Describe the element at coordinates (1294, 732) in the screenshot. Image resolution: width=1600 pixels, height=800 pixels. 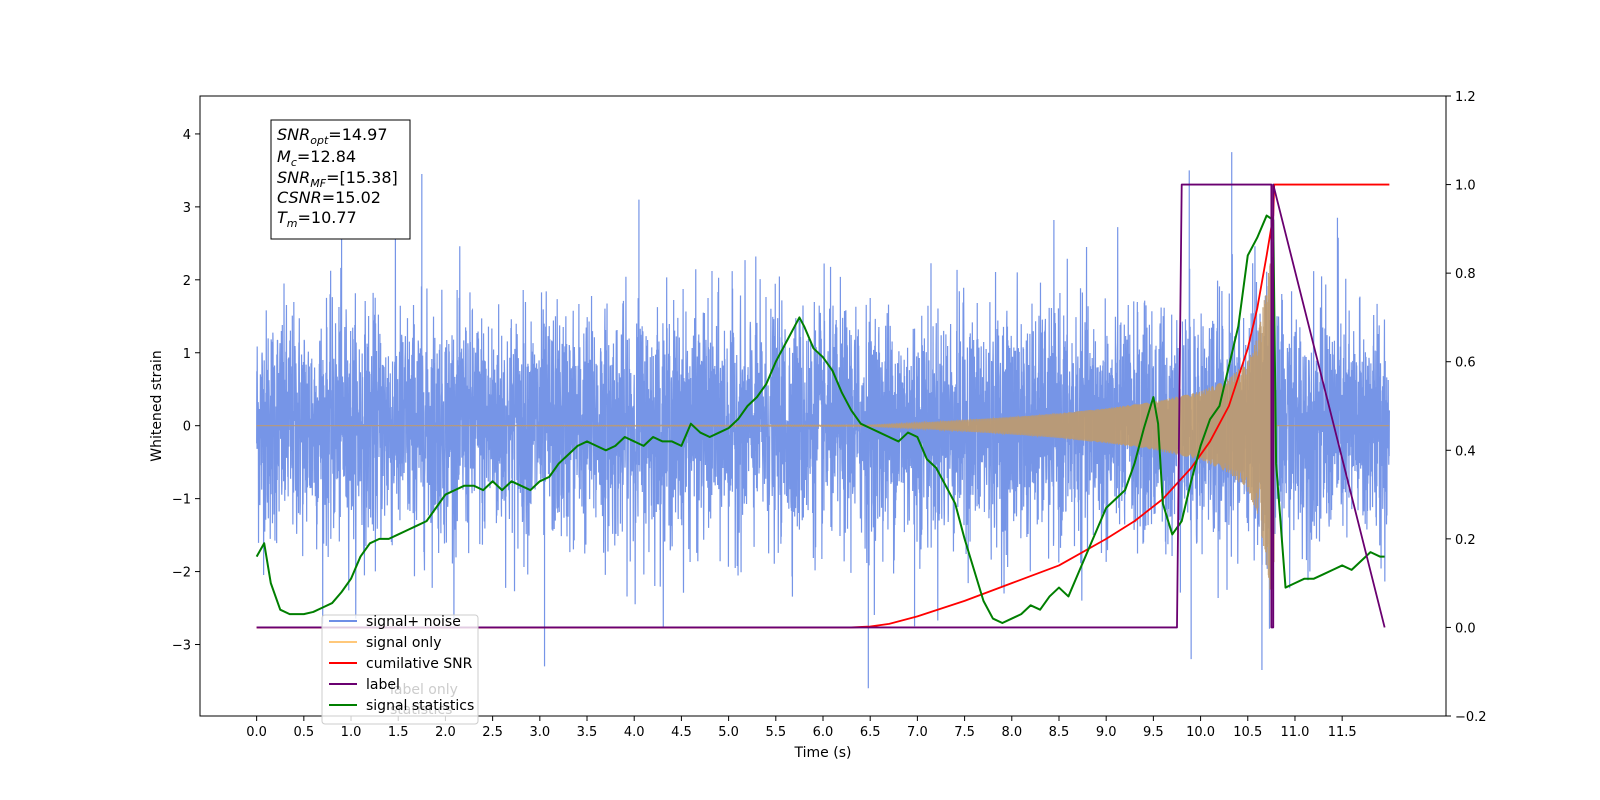
I see `x-tick-label: 11.0` at that location.